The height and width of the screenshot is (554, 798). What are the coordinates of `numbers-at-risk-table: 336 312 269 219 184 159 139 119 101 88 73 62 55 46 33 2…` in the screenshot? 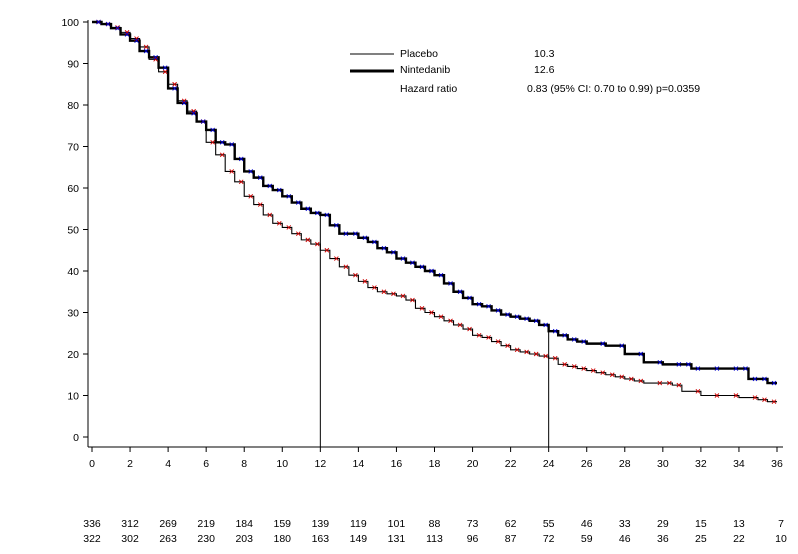 It's located at (435, 531).